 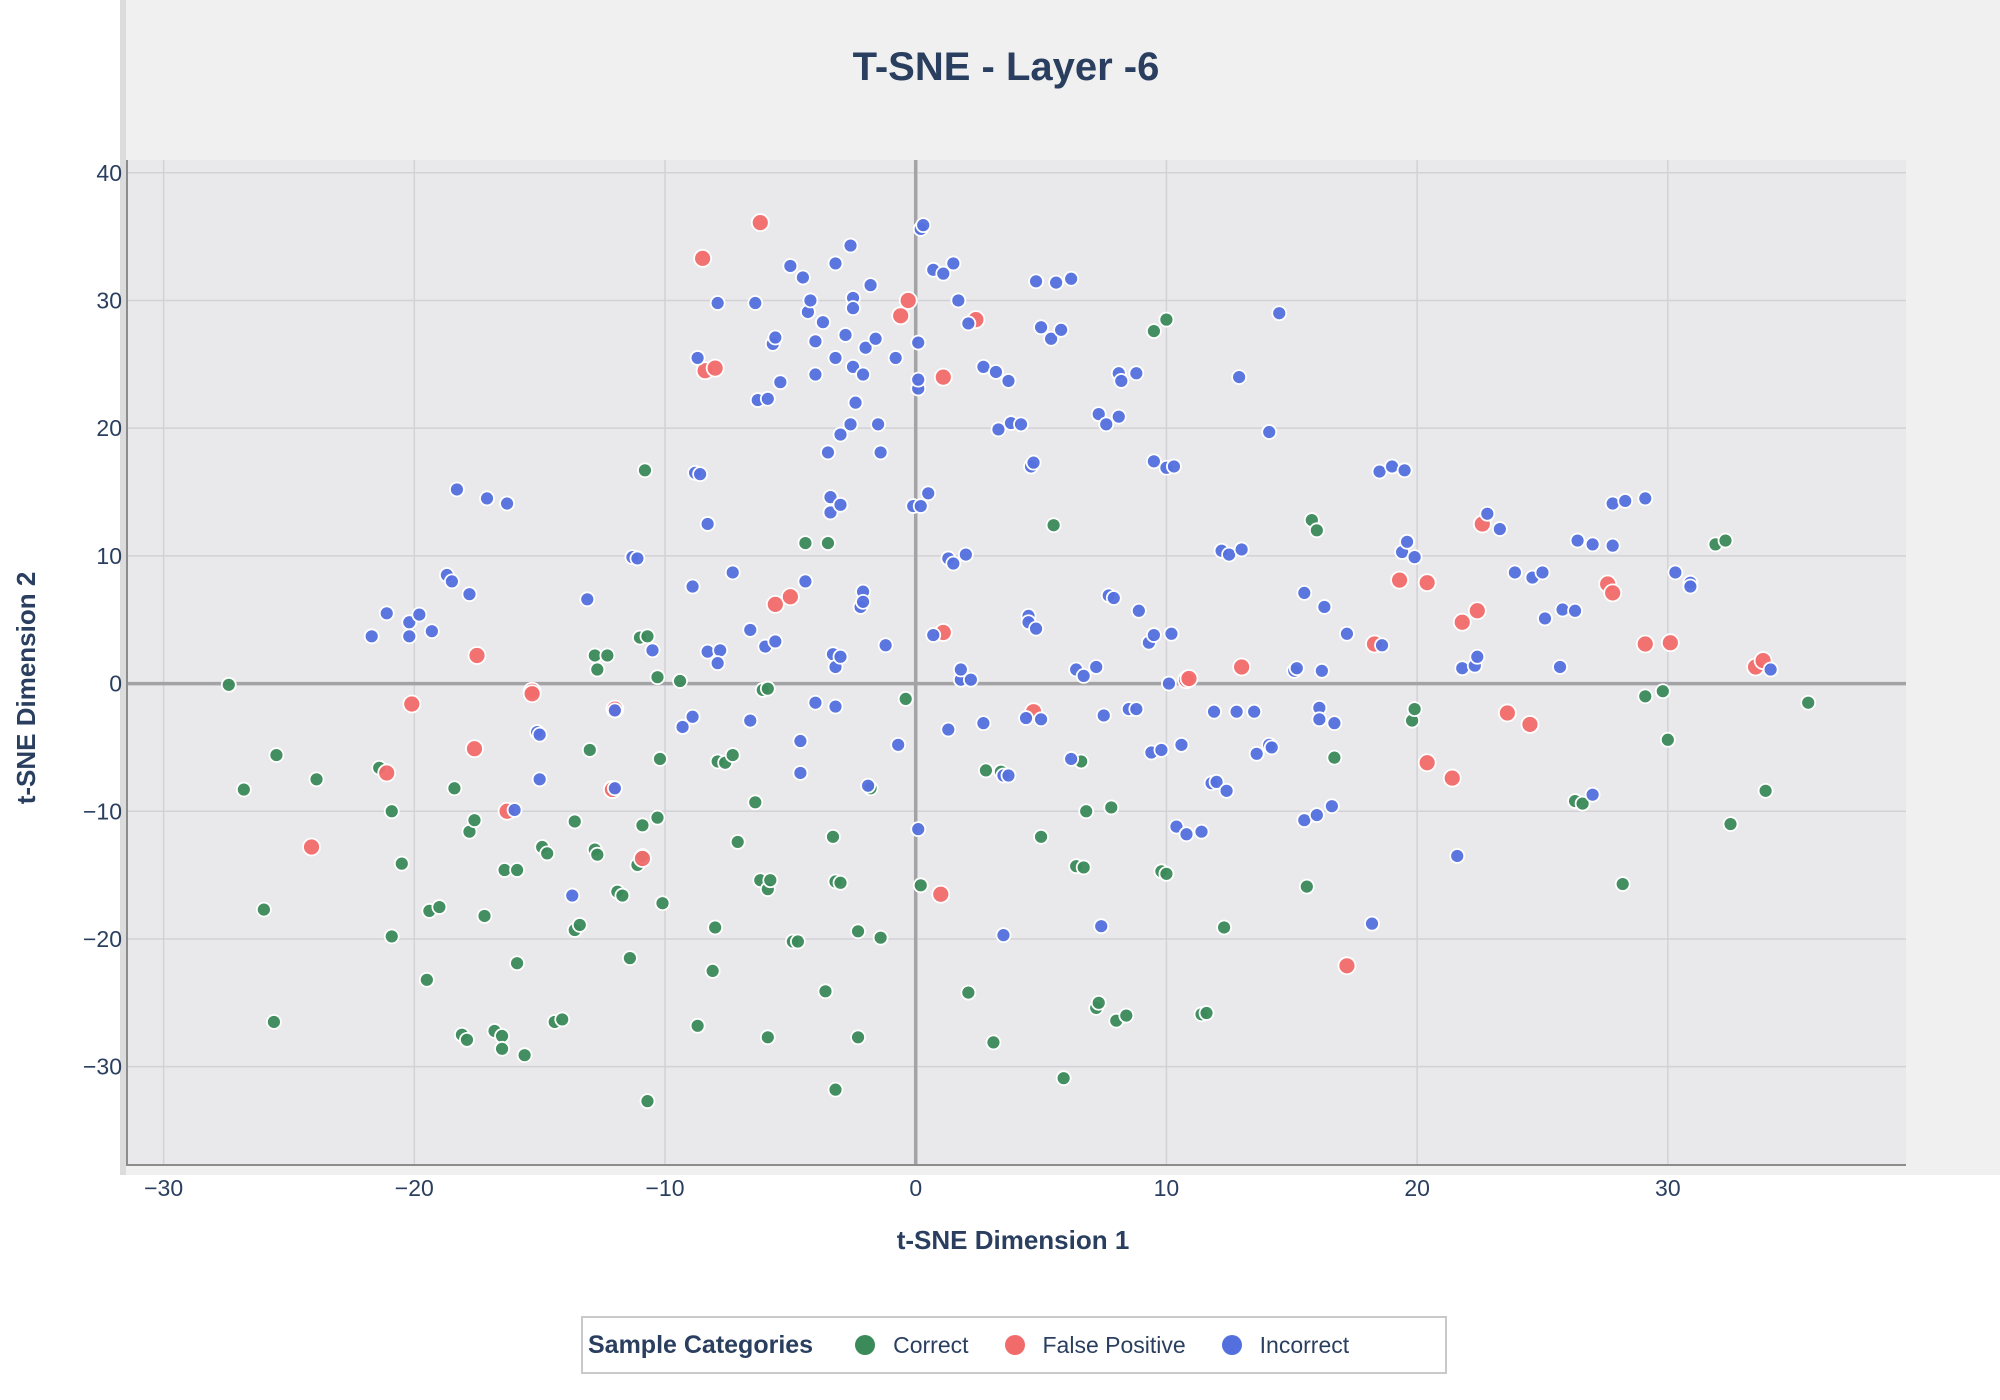 What do you see at coordinates (102, 939) in the screenshot?
I see `y-tick-label: −20` at bounding box center [102, 939].